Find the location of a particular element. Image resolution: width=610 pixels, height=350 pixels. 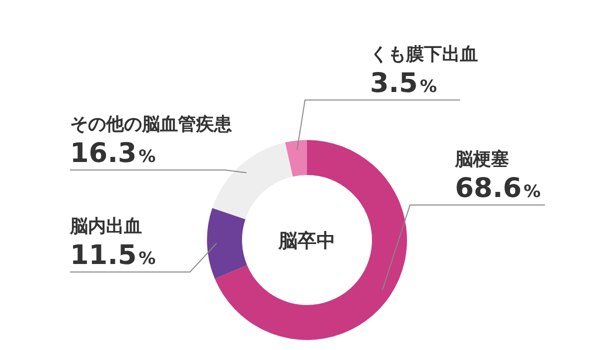

slice-label: その他の脳血管疾患 is located at coordinates (151, 124).